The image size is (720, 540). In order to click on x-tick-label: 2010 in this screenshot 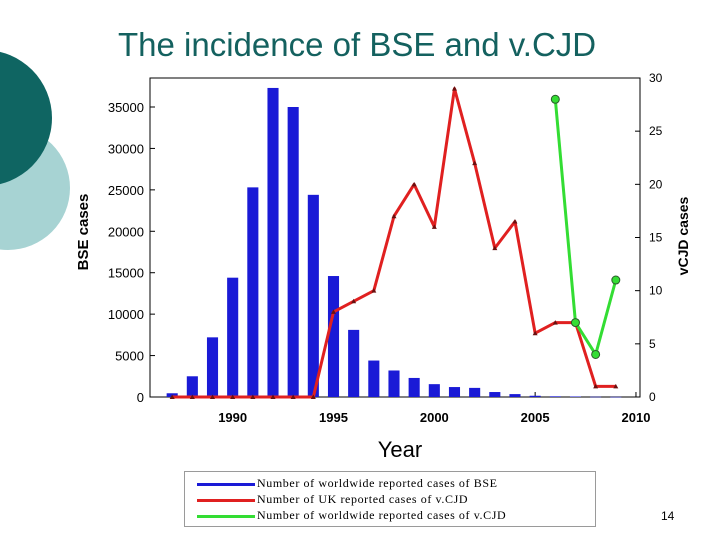, I will do `click(636, 417)`.